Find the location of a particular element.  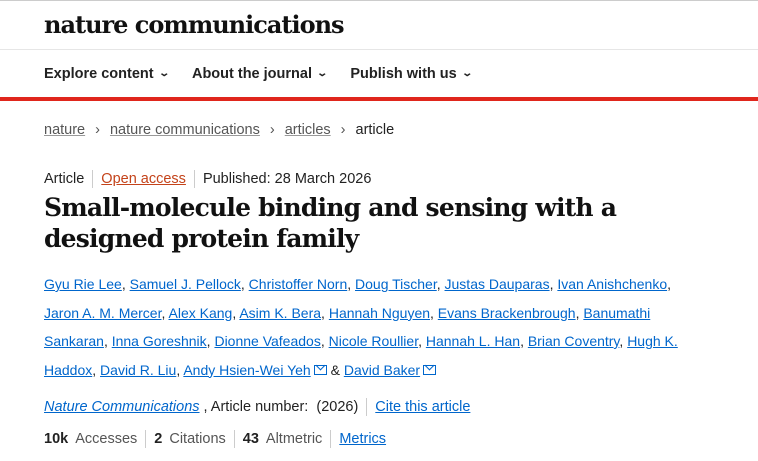

citations-label: Citations is located at coordinates (197, 439).